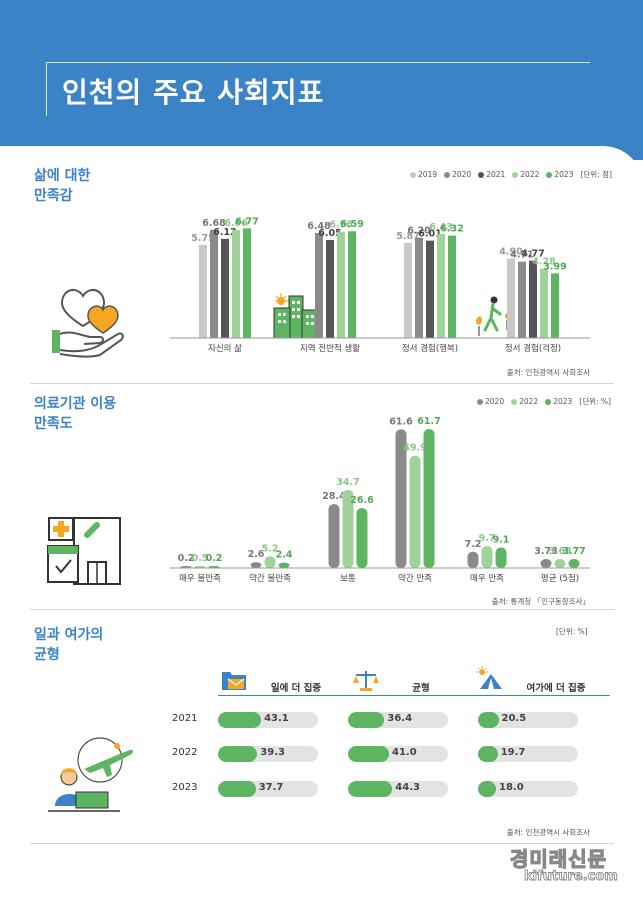  What do you see at coordinates (521, 255) in the screenshot?
I see `data-label: 4.71` at bounding box center [521, 255].